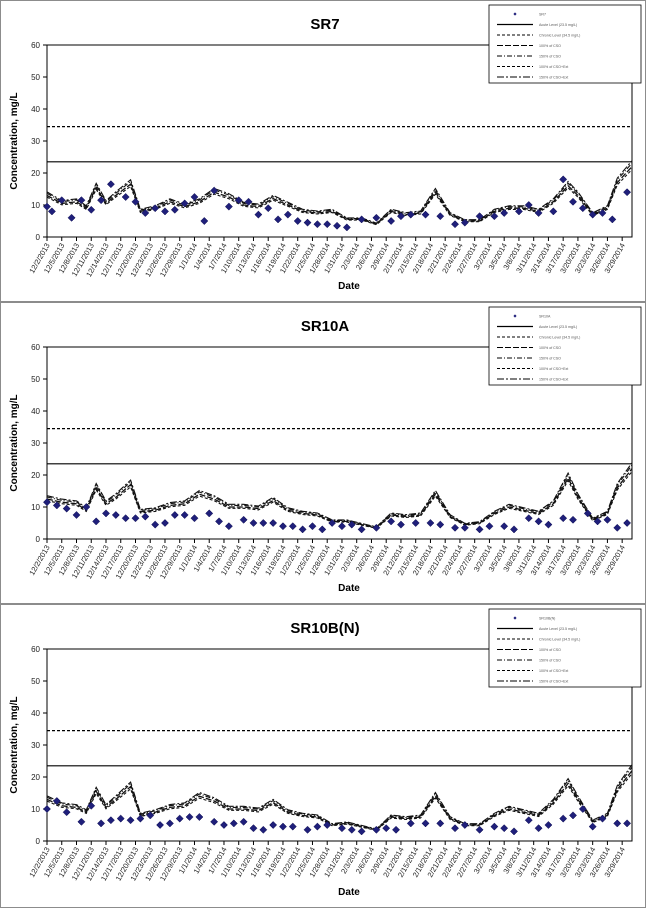  Describe the element at coordinates (550, 46) in the screenshot. I see `legend-label: 100% of CSO` at that location.